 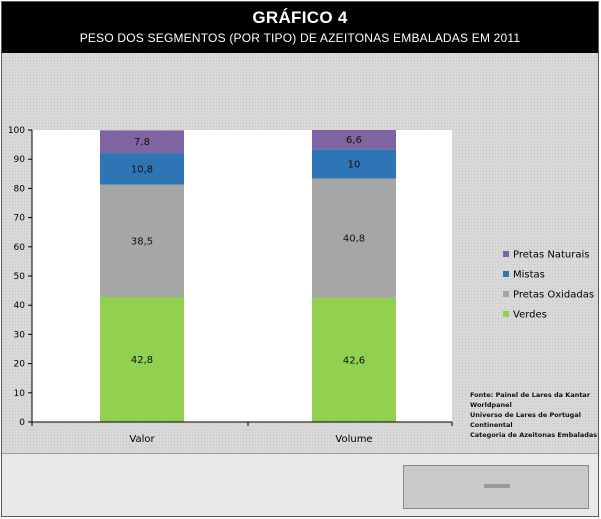 I want to click on bottom-panel, so click(x=300, y=484).